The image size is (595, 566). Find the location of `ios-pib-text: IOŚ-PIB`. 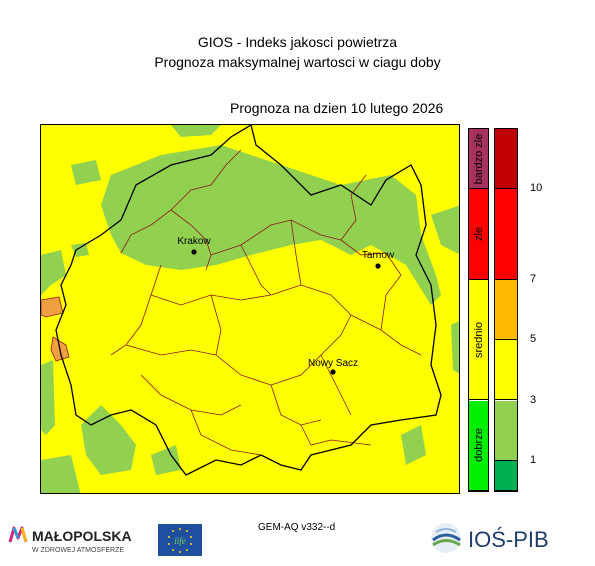

ios-pib-text: IOŚ-PIB is located at coordinates (508, 539).